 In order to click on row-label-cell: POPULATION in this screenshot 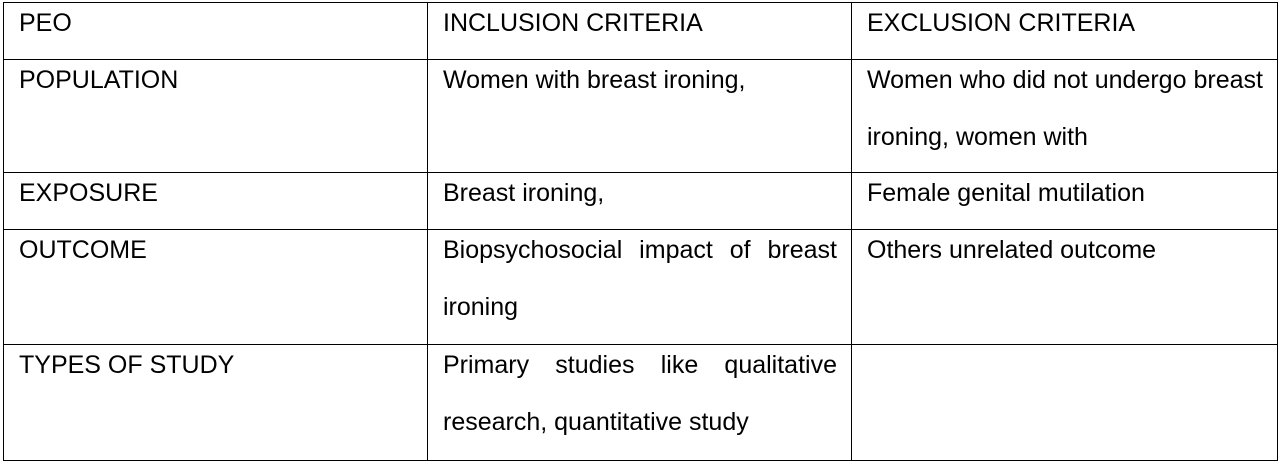, I will do `click(215, 116)`.